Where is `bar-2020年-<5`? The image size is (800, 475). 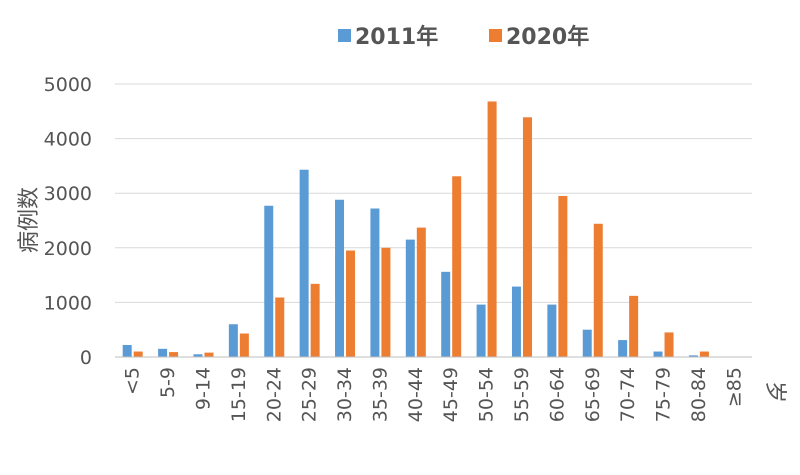
bar-2020年-<5 is located at coordinates (138, 354).